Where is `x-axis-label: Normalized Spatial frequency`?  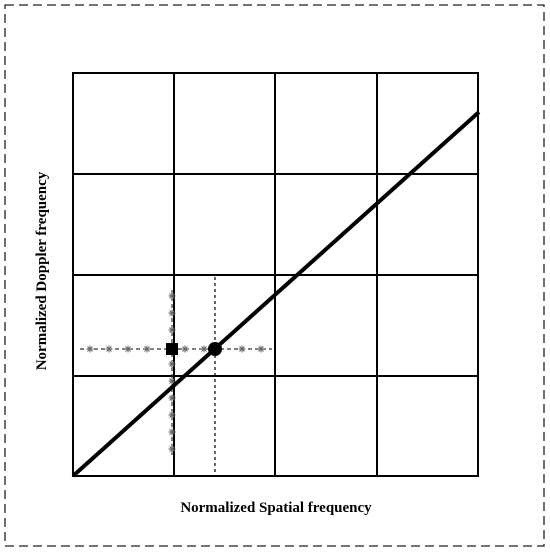
x-axis-label: Normalized Spatial frequency is located at coordinates (276, 508).